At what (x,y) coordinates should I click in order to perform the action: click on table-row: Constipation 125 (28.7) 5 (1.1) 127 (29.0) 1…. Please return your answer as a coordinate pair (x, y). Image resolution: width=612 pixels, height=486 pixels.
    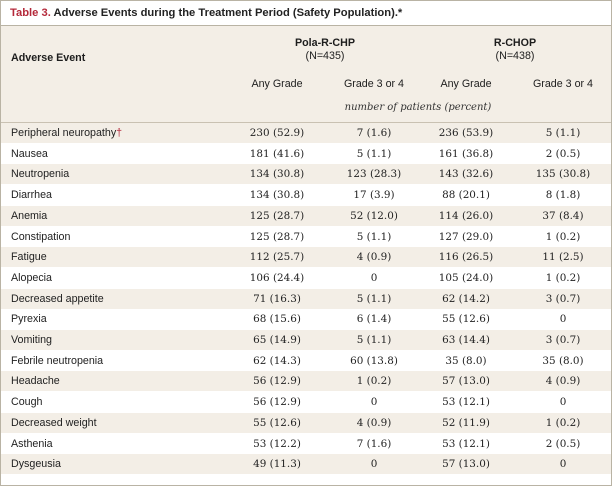
    Looking at the image, I should click on (306, 237).